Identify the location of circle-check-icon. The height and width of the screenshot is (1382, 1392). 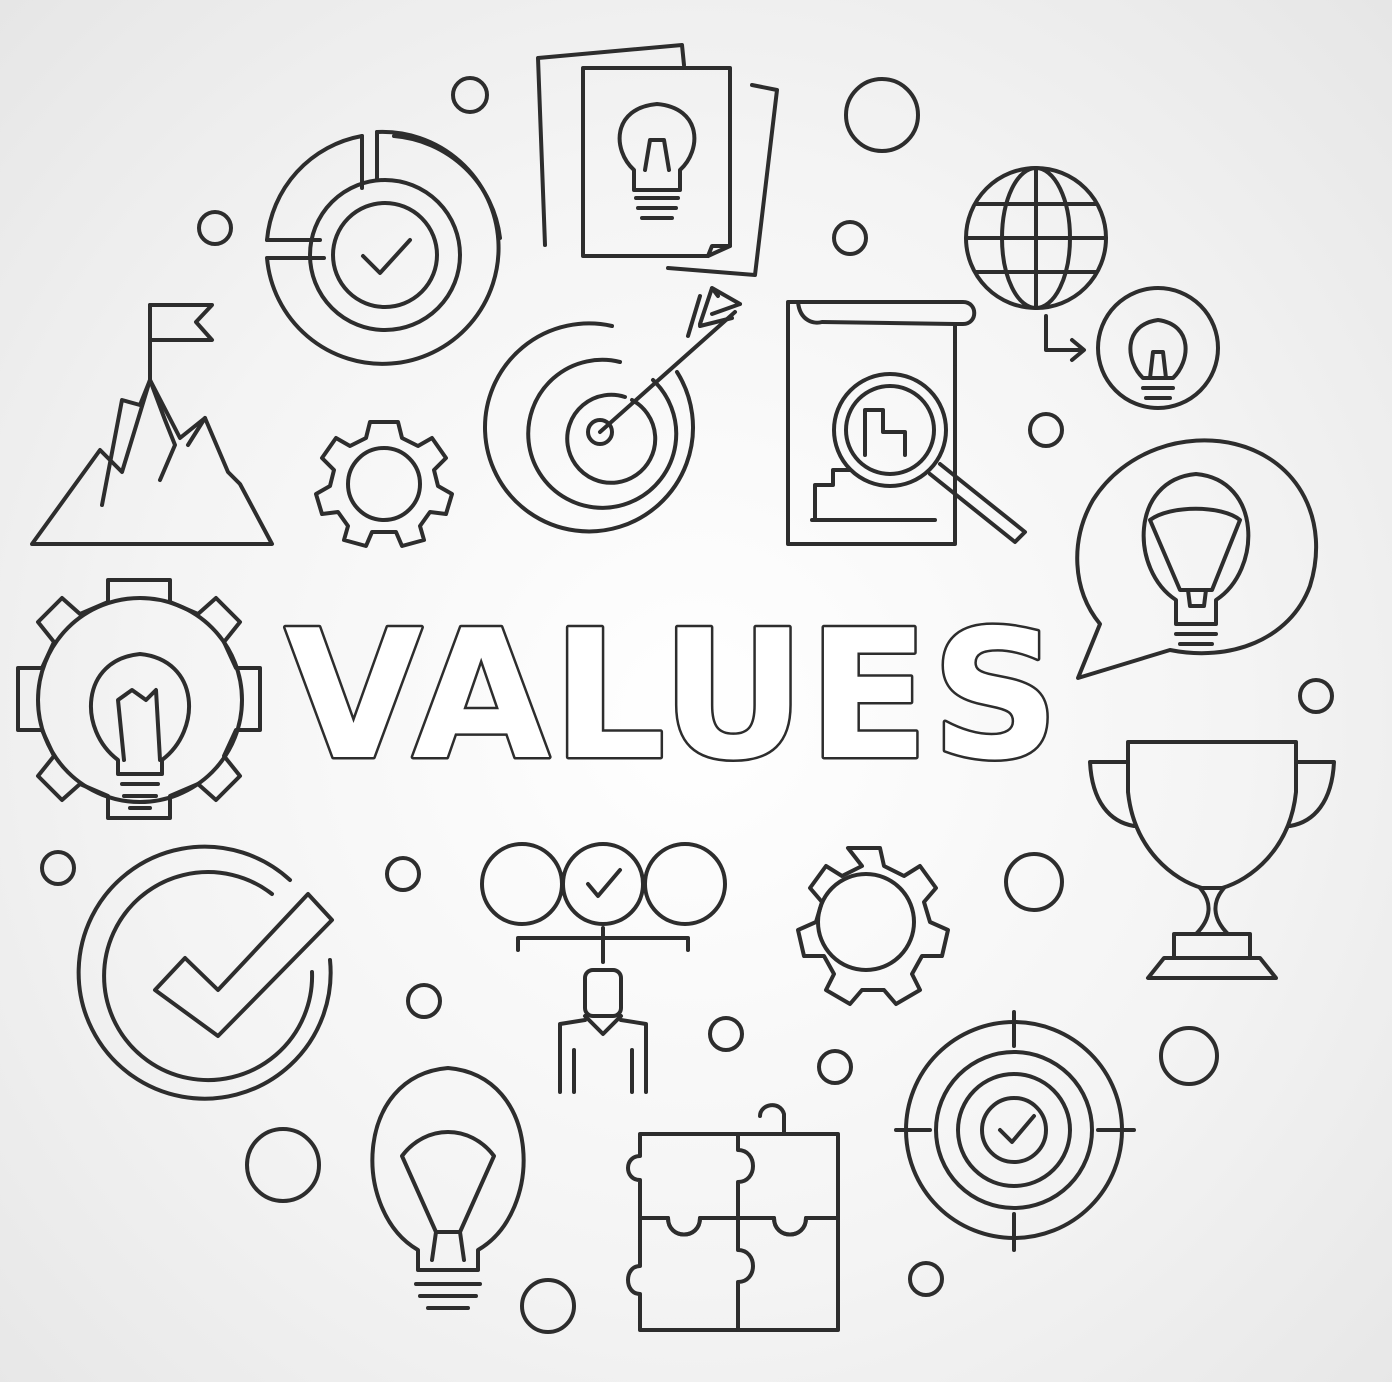
(205, 972).